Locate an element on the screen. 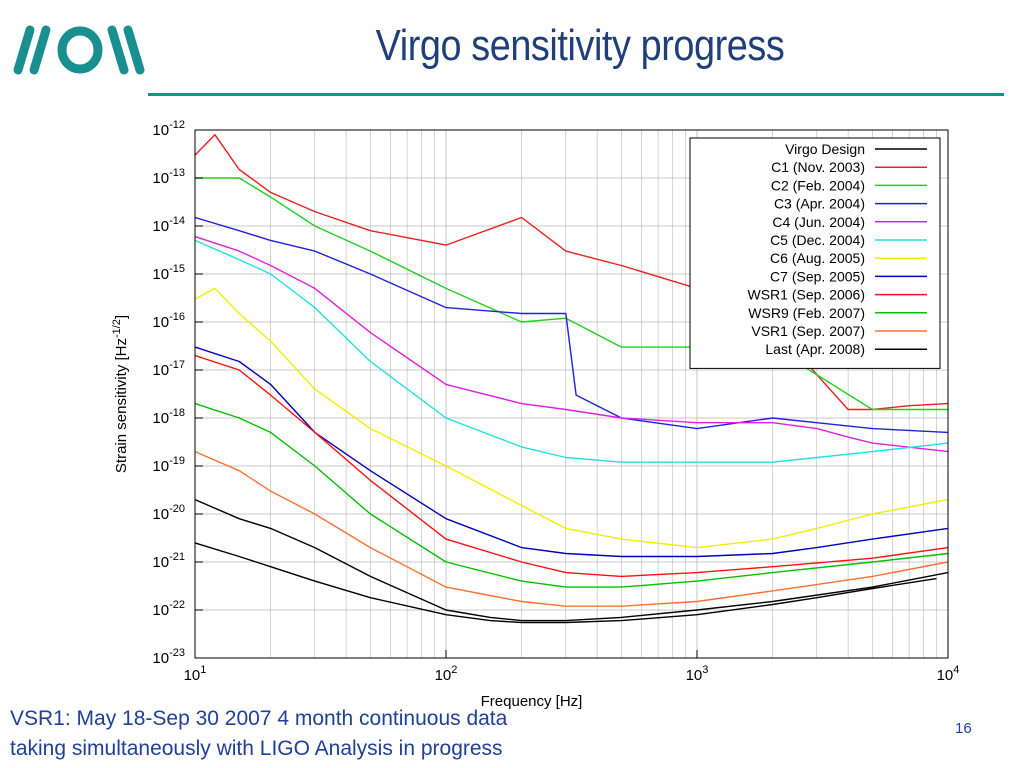 This screenshot has height=768, width=1024. y-tick-label: 10-13 is located at coordinates (168, 177).